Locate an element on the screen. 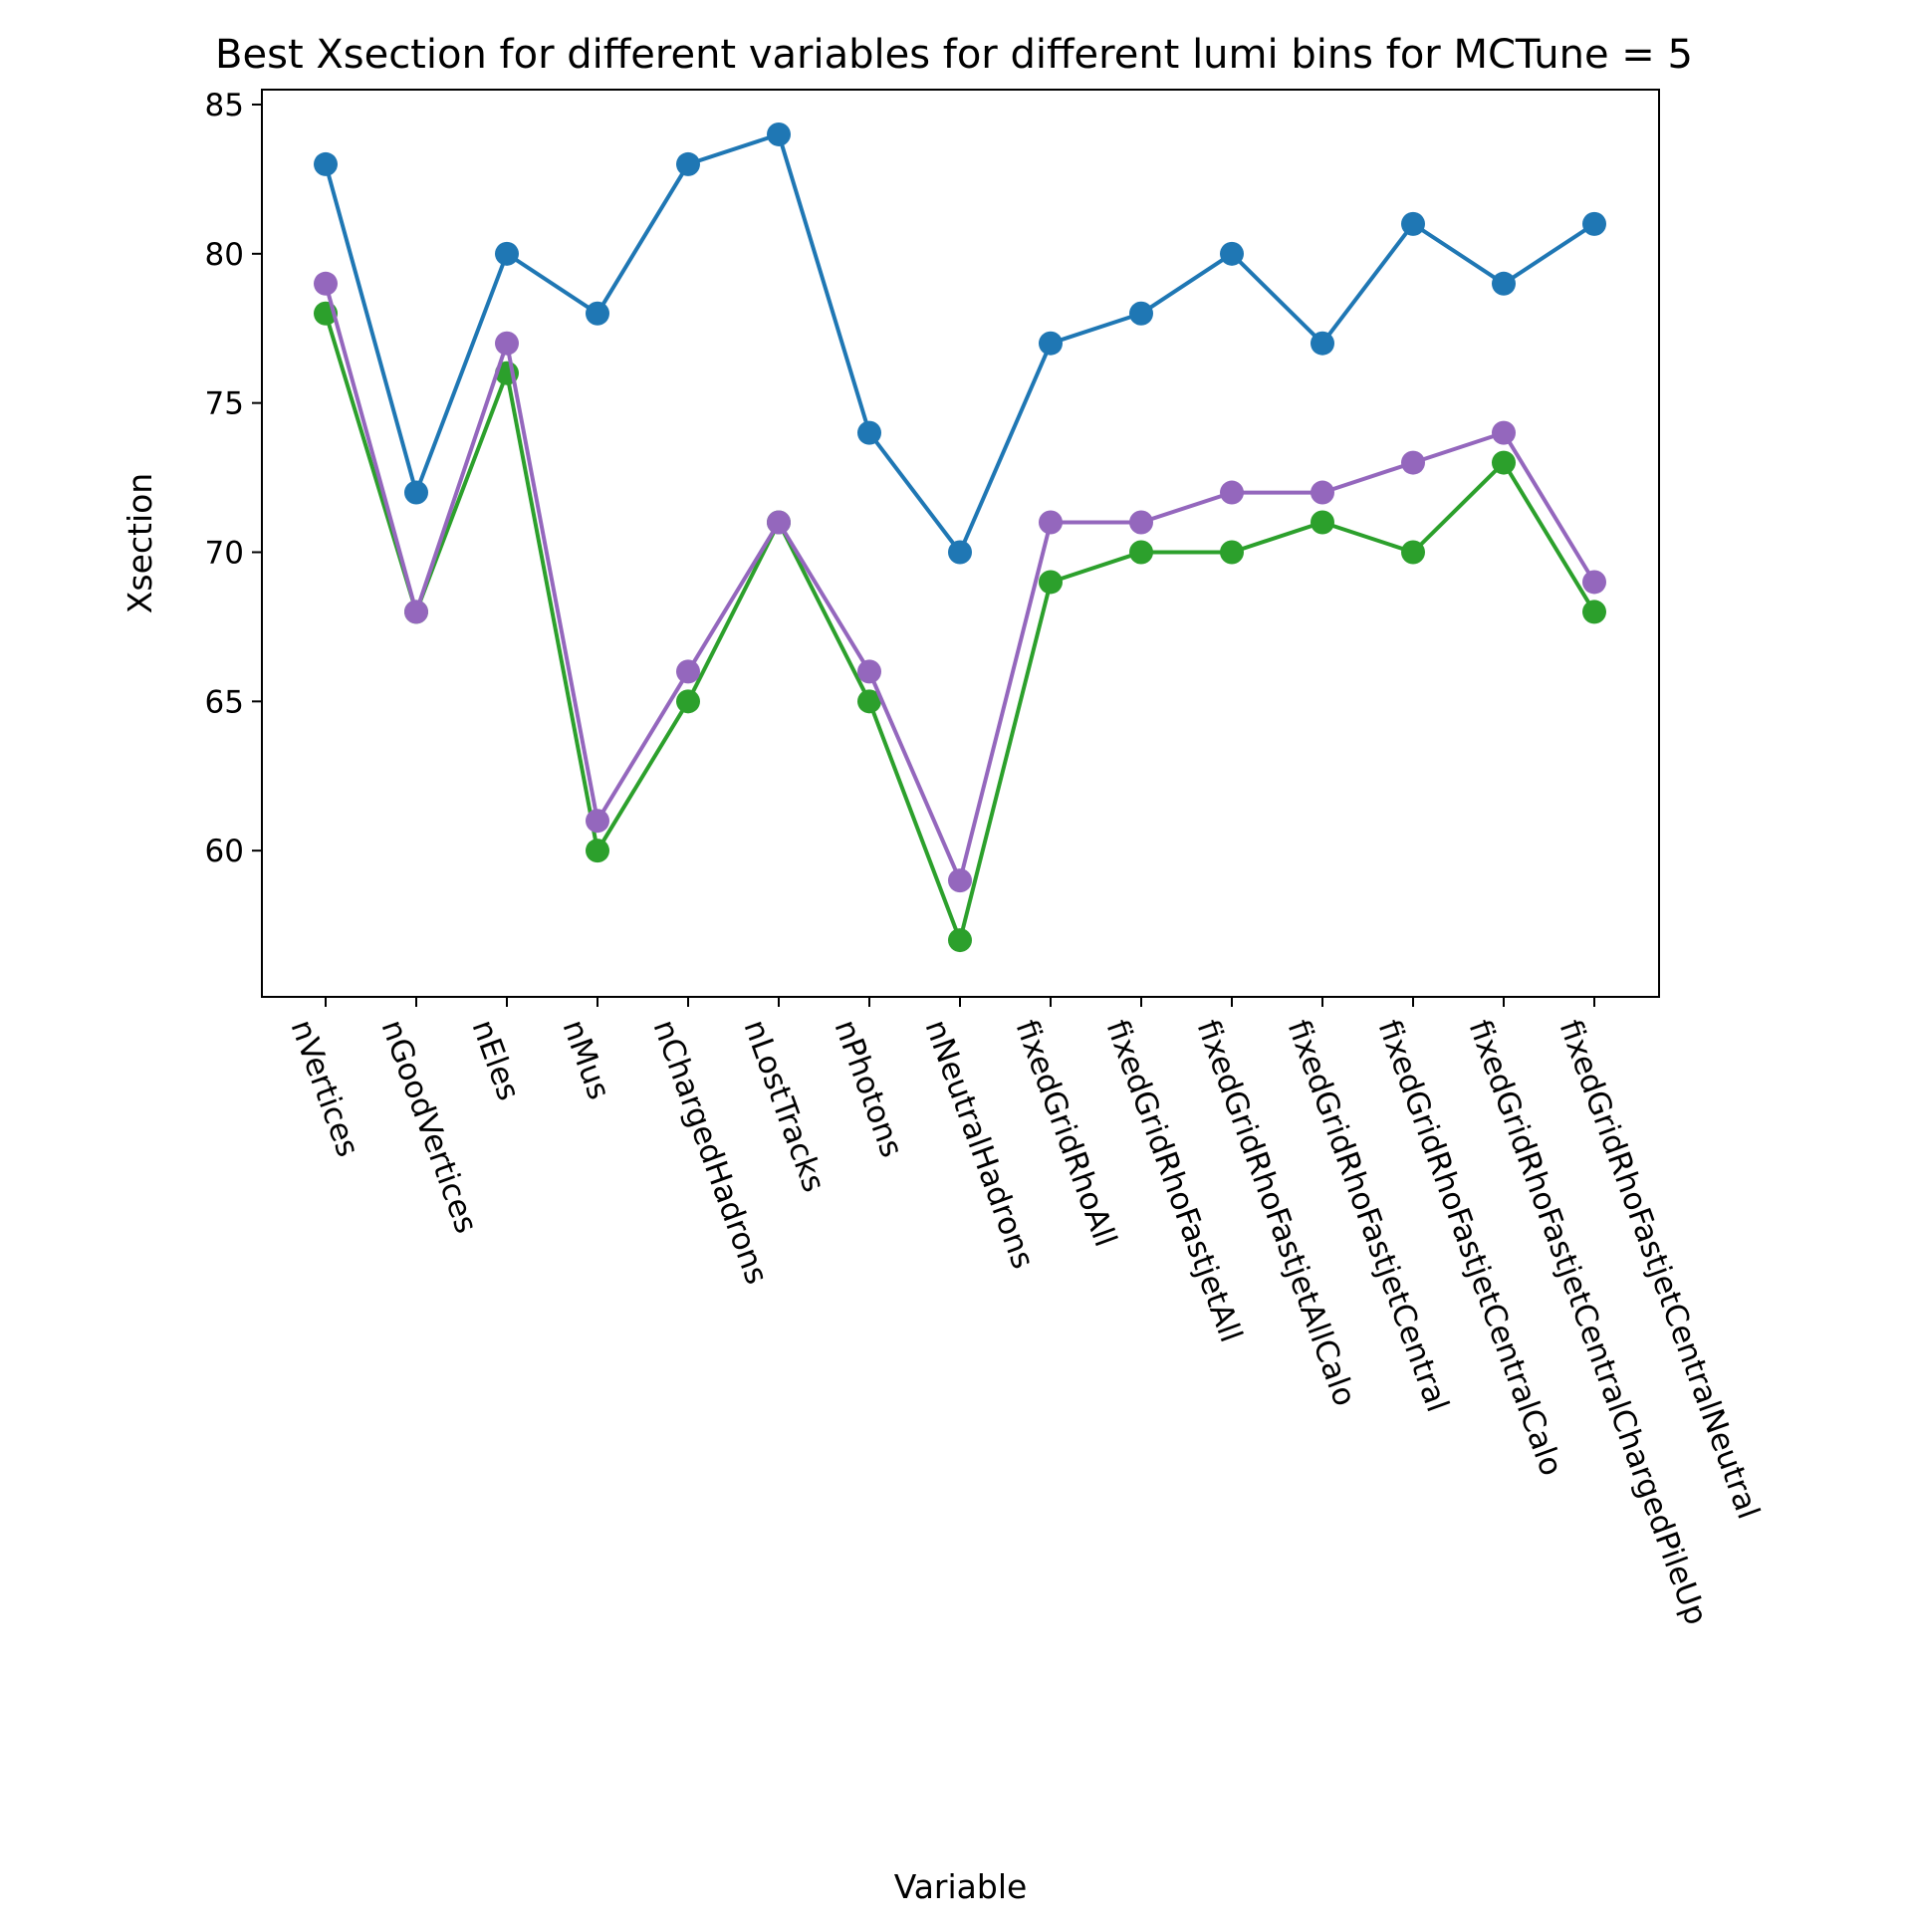 The width and height of the screenshot is (1910, 1932). x-tick-label: nEles is located at coordinates (495, 1060).